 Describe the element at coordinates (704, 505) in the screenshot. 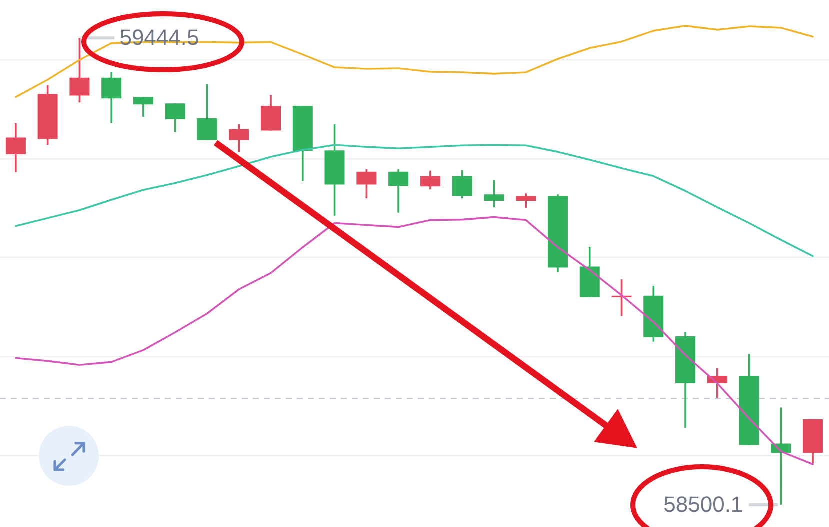

I see `annotation: 58500.1` at that location.